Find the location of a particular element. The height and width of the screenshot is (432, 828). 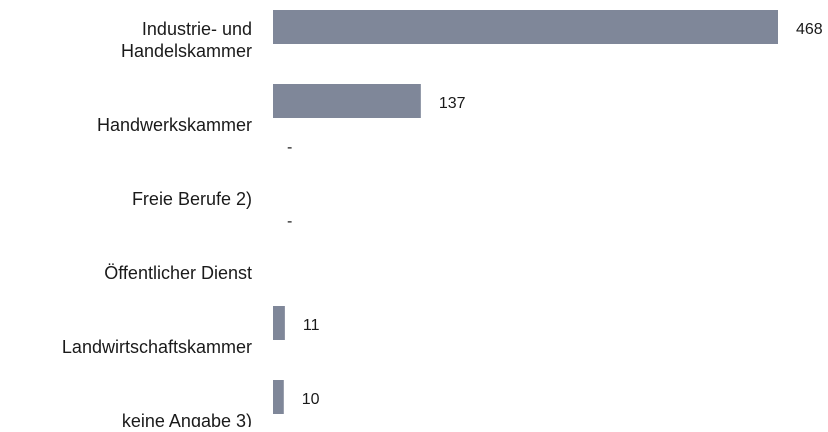

category-label-line: Landwirtschaftskammer is located at coordinates (157, 347).